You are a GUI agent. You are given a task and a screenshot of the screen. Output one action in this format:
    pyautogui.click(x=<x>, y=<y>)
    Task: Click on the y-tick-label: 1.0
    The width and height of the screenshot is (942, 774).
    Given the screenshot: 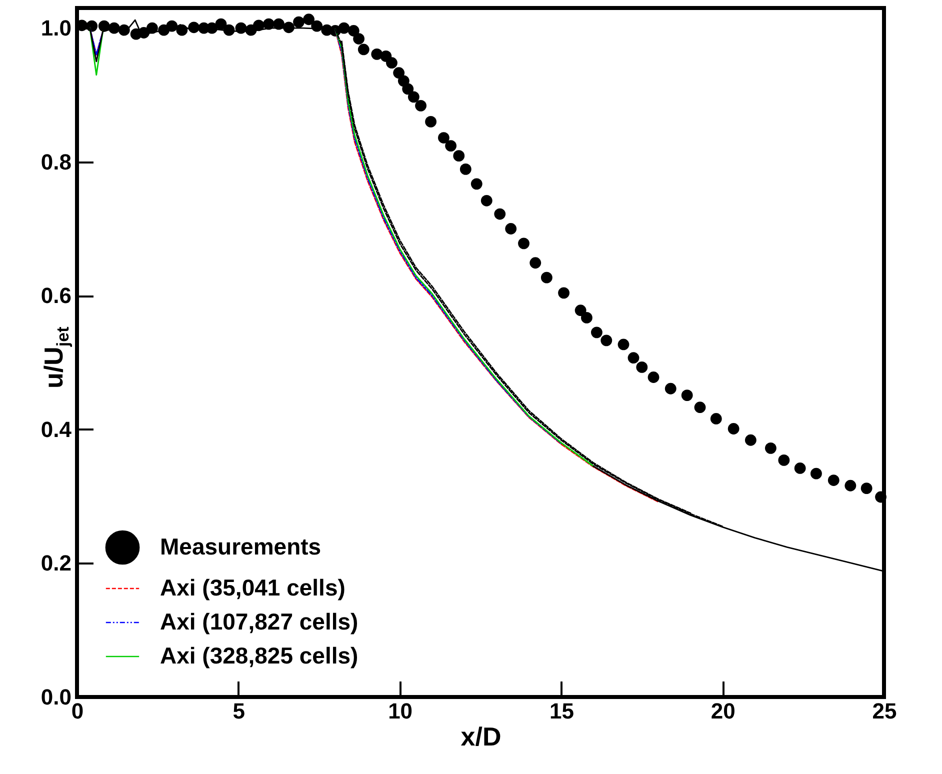 What is the action you would take?
    pyautogui.click(x=56, y=28)
    